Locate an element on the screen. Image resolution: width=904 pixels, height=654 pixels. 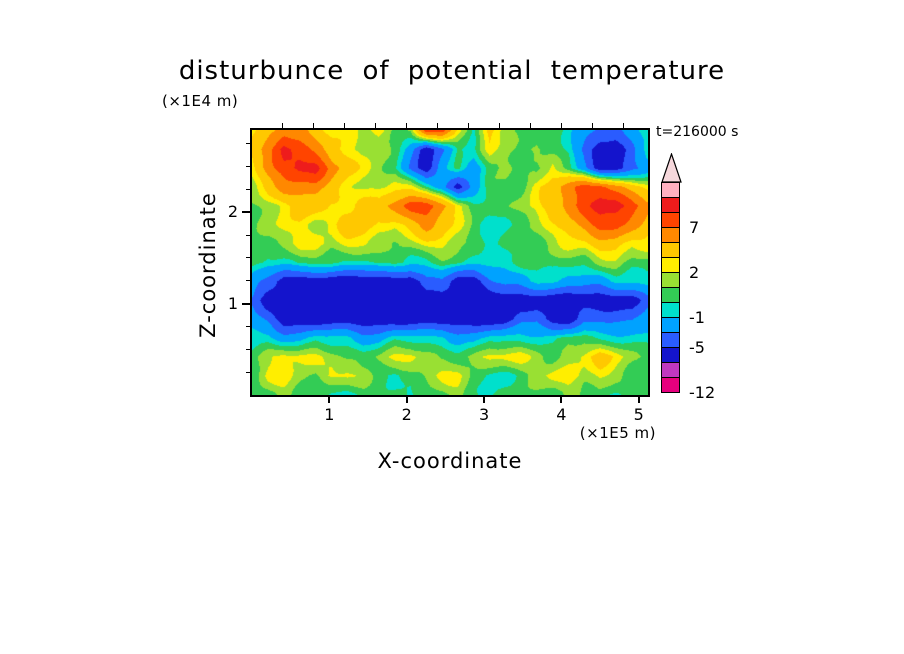
z-tick-label: 1 is located at coordinates (232, 303).